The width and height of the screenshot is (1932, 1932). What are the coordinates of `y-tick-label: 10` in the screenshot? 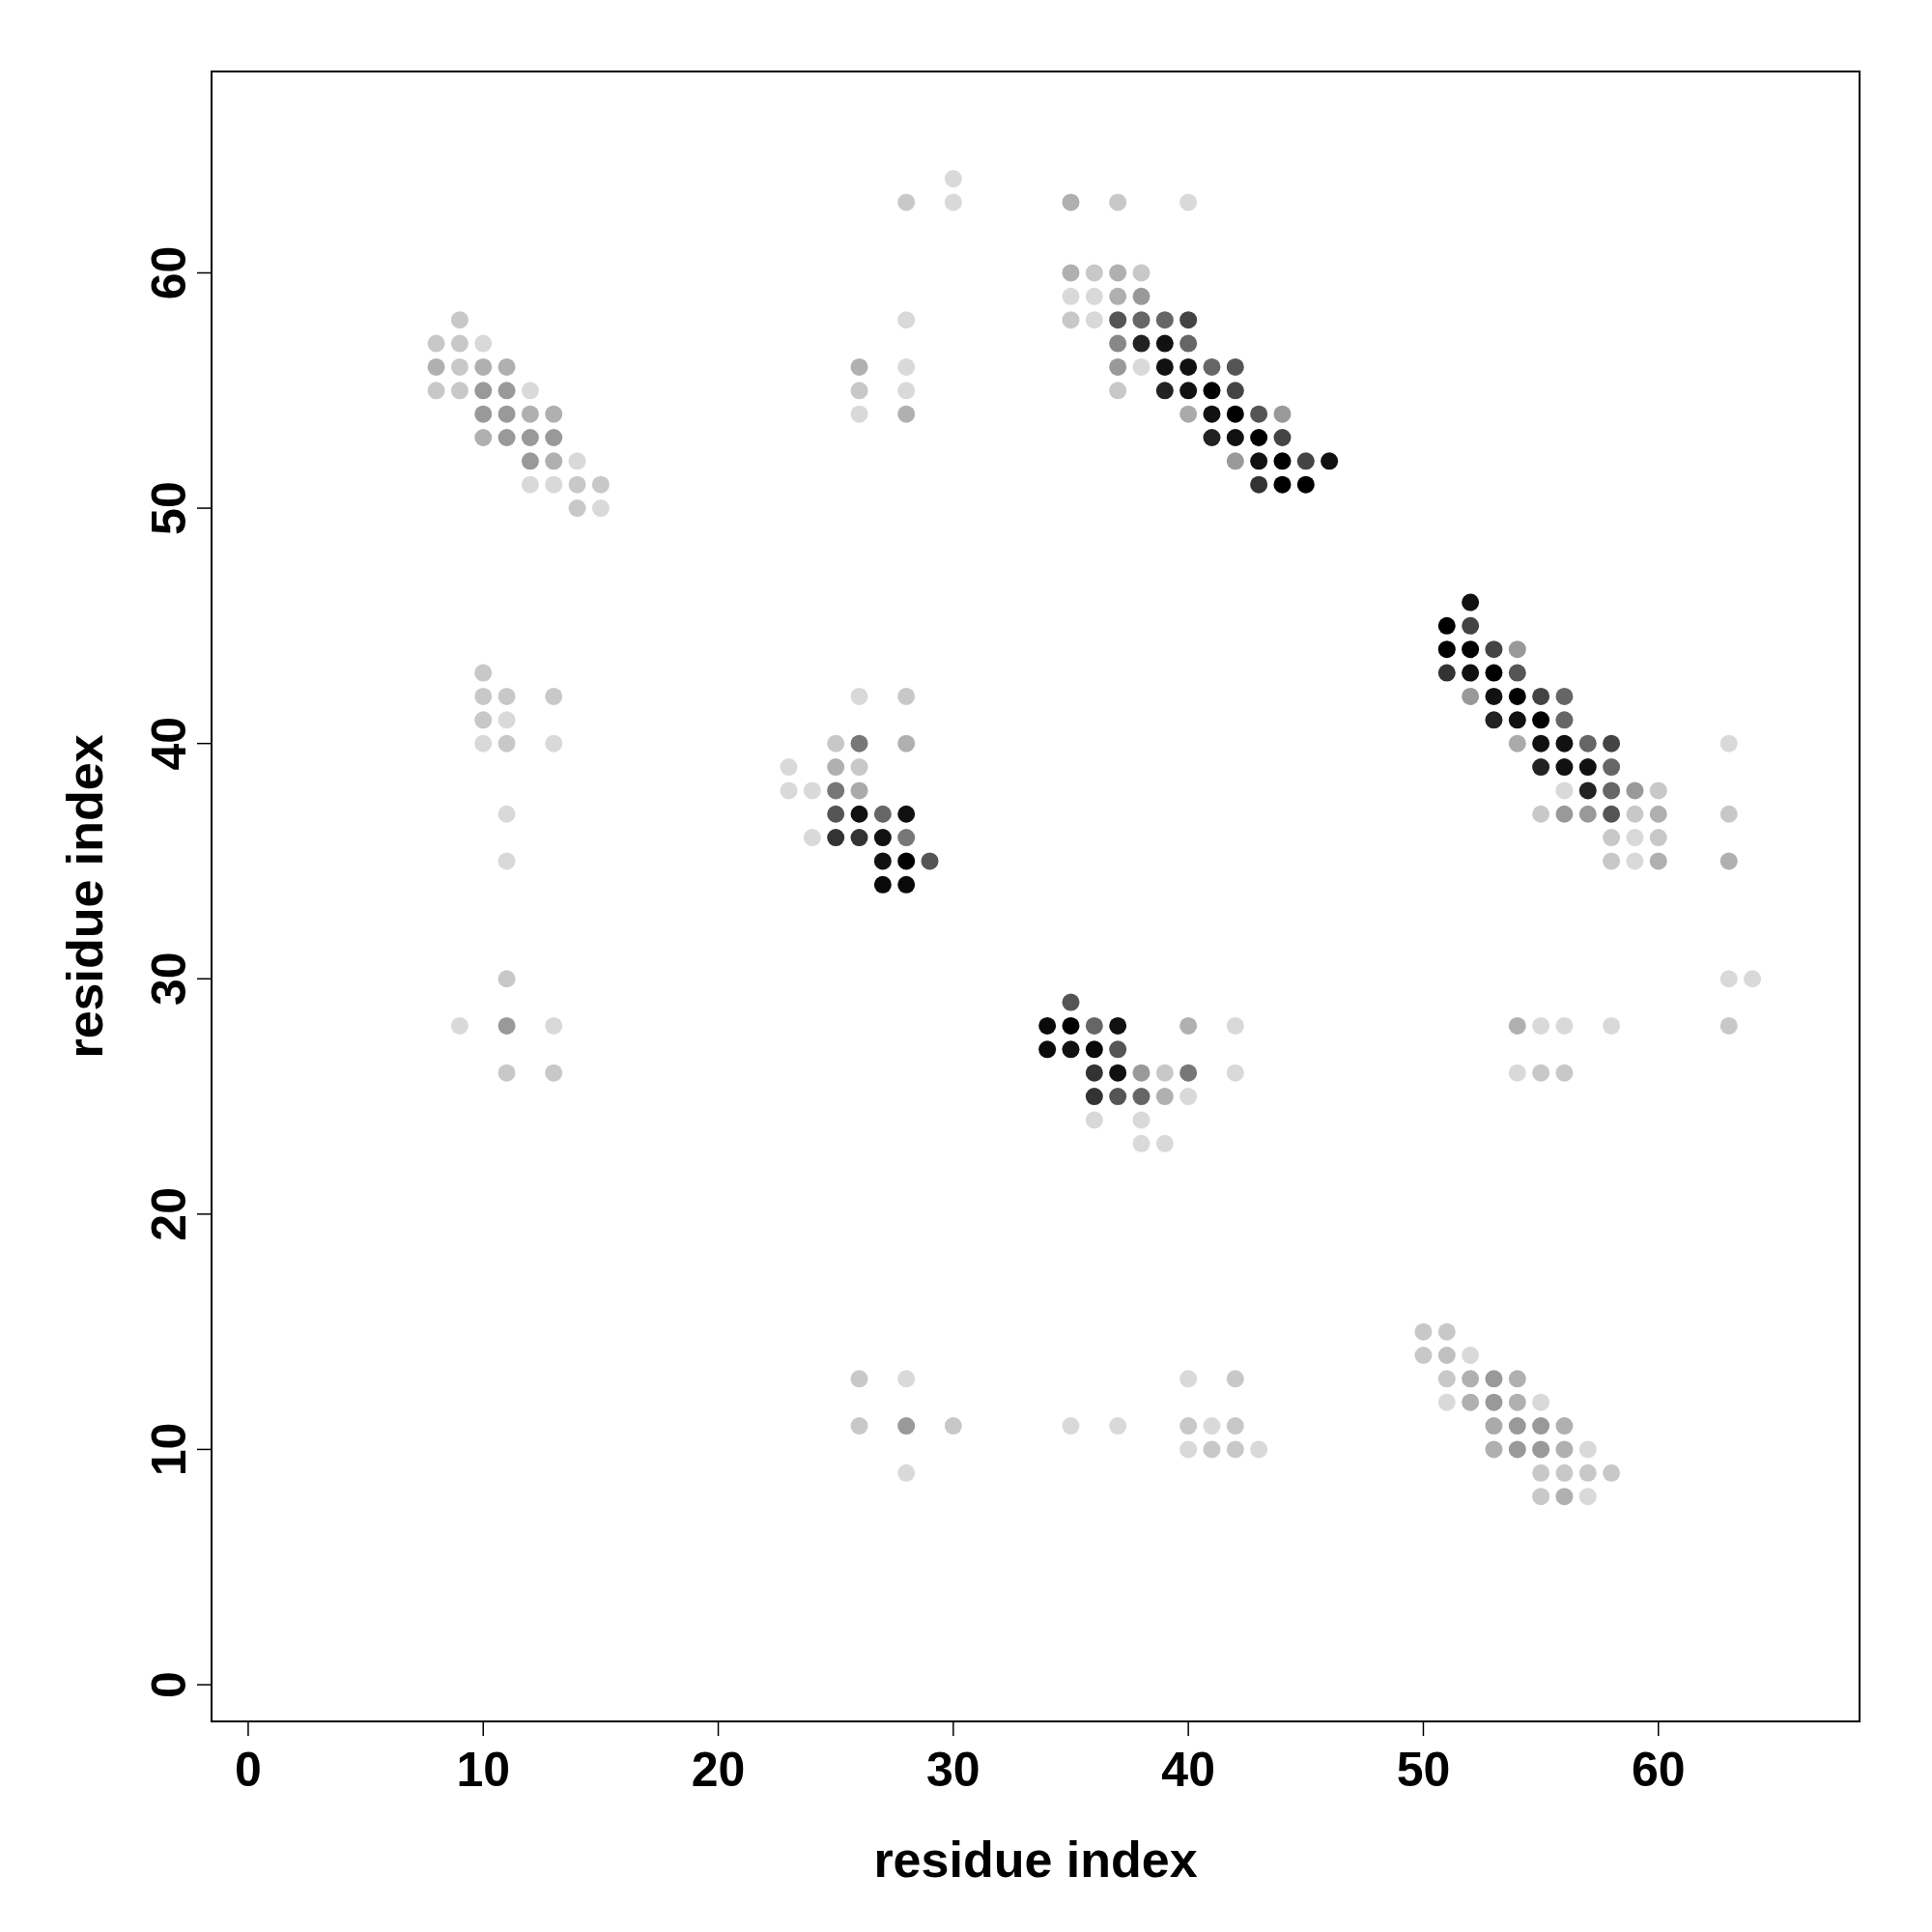 It's located at (169, 1449).